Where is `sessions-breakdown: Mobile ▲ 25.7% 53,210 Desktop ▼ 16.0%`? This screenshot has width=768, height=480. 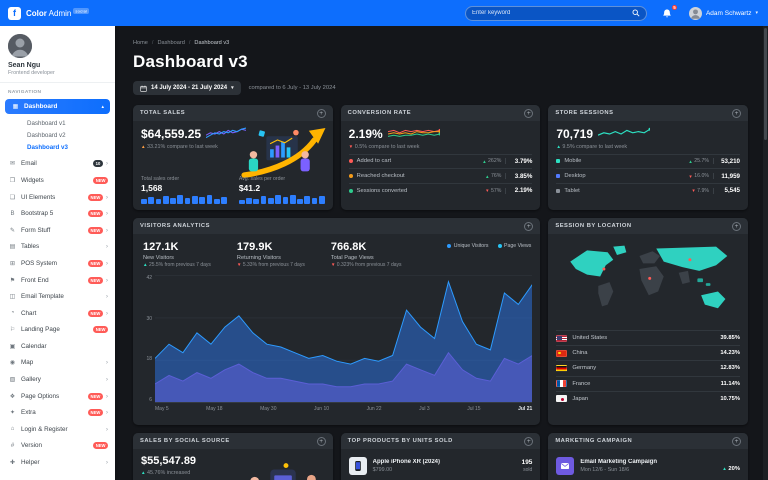
sessions-breakdown: Mobile ▲ 25.7% 53,210 Desktop ▼ 16.0% is located at coordinates (648, 175).